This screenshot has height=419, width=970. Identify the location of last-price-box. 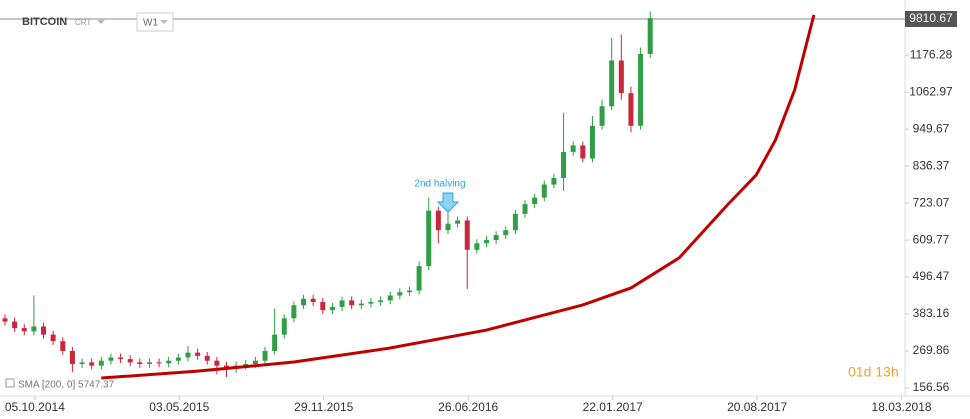
(931, 19).